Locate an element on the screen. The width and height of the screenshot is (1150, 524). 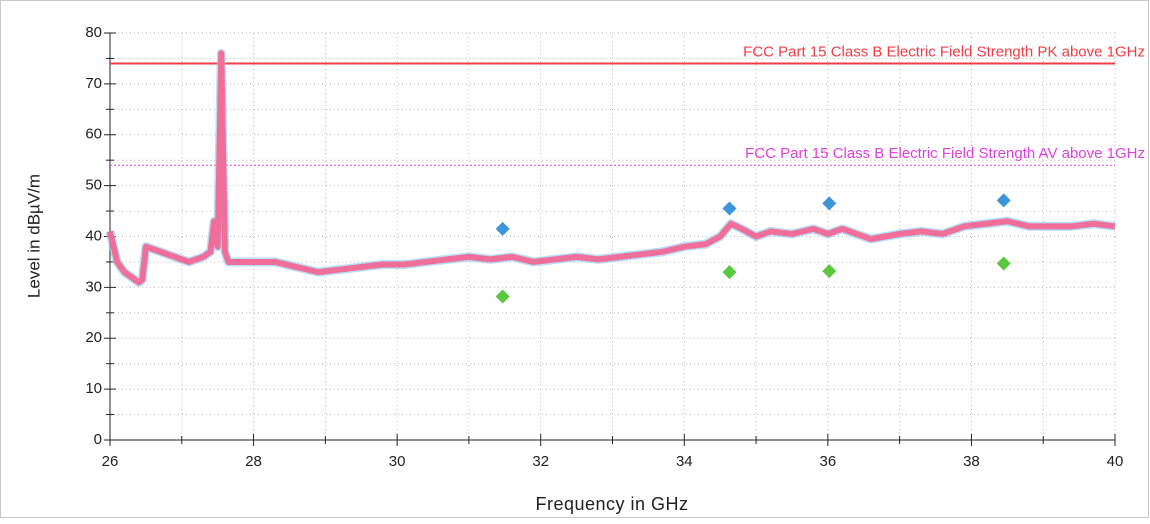
y-tick-label: 50 is located at coordinates (93, 185).